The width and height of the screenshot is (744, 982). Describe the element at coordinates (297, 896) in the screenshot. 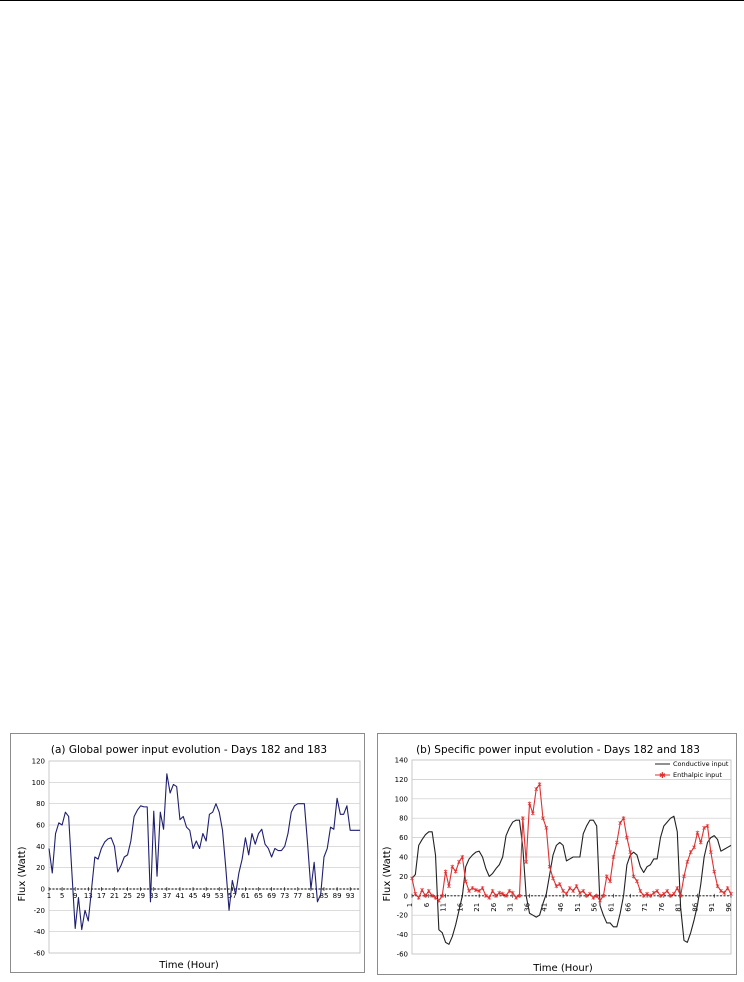

I see `x-tick-label: 77` at that location.